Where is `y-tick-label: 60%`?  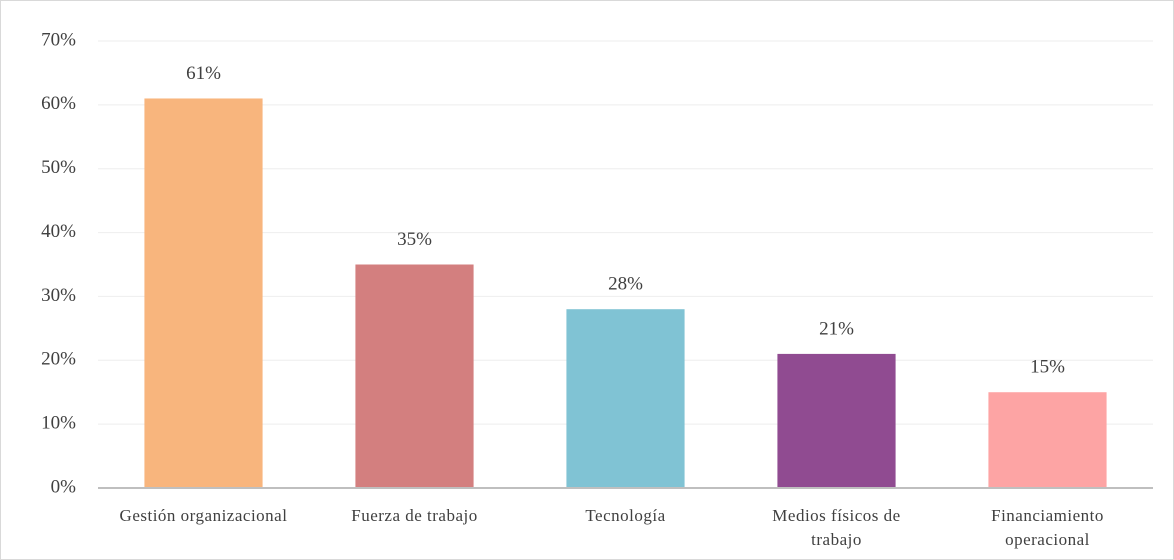 y-tick-label: 60% is located at coordinates (58, 103).